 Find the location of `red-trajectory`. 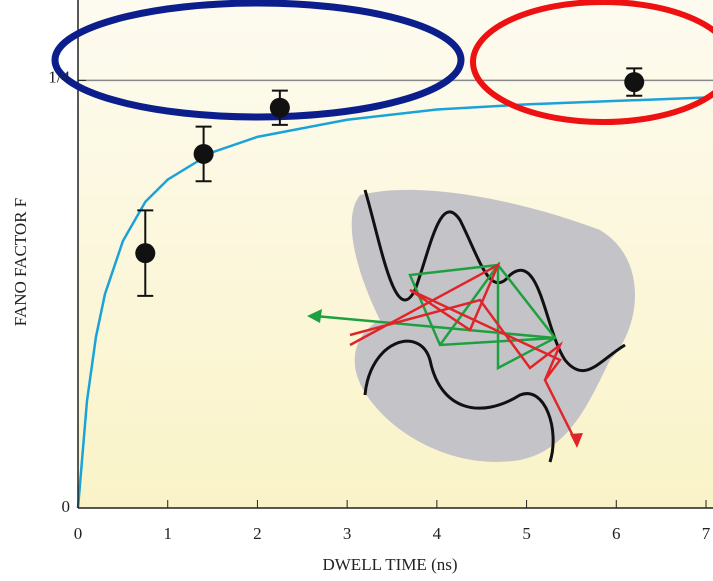

red-trajectory is located at coordinates (463, 351).